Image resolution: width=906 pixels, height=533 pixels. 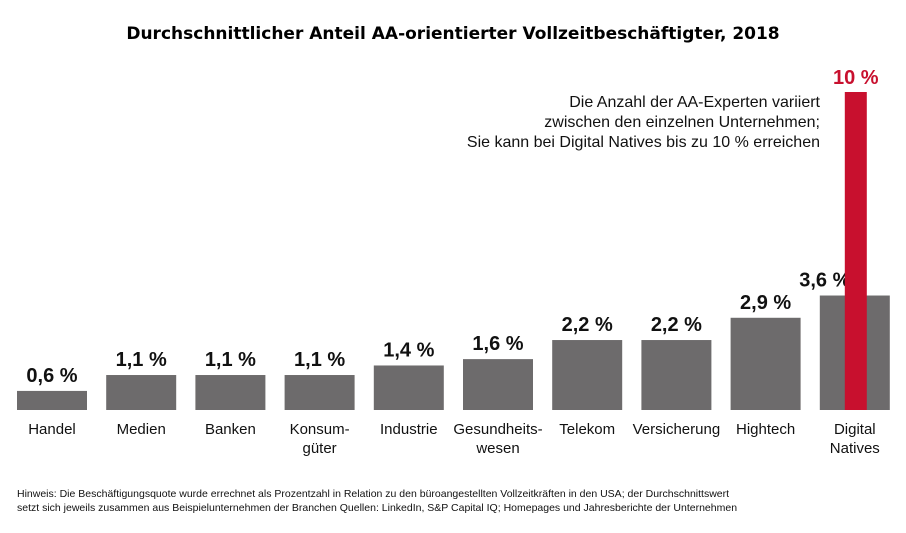 What do you see at coordinates (694, 102) in the screenshot?
I see `annotation-line-1: Die Anzahl der AA-Experten variiert` at bounding box center [694, 102].